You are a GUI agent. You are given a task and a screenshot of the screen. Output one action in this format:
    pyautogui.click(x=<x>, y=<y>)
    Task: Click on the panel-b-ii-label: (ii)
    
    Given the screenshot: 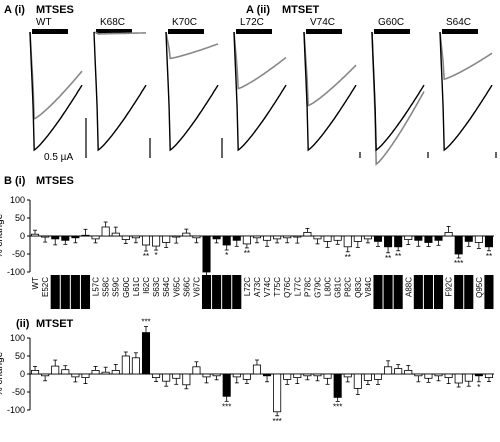 What is the action you would take?
    pyautogui.click(x=23, y=324)
    